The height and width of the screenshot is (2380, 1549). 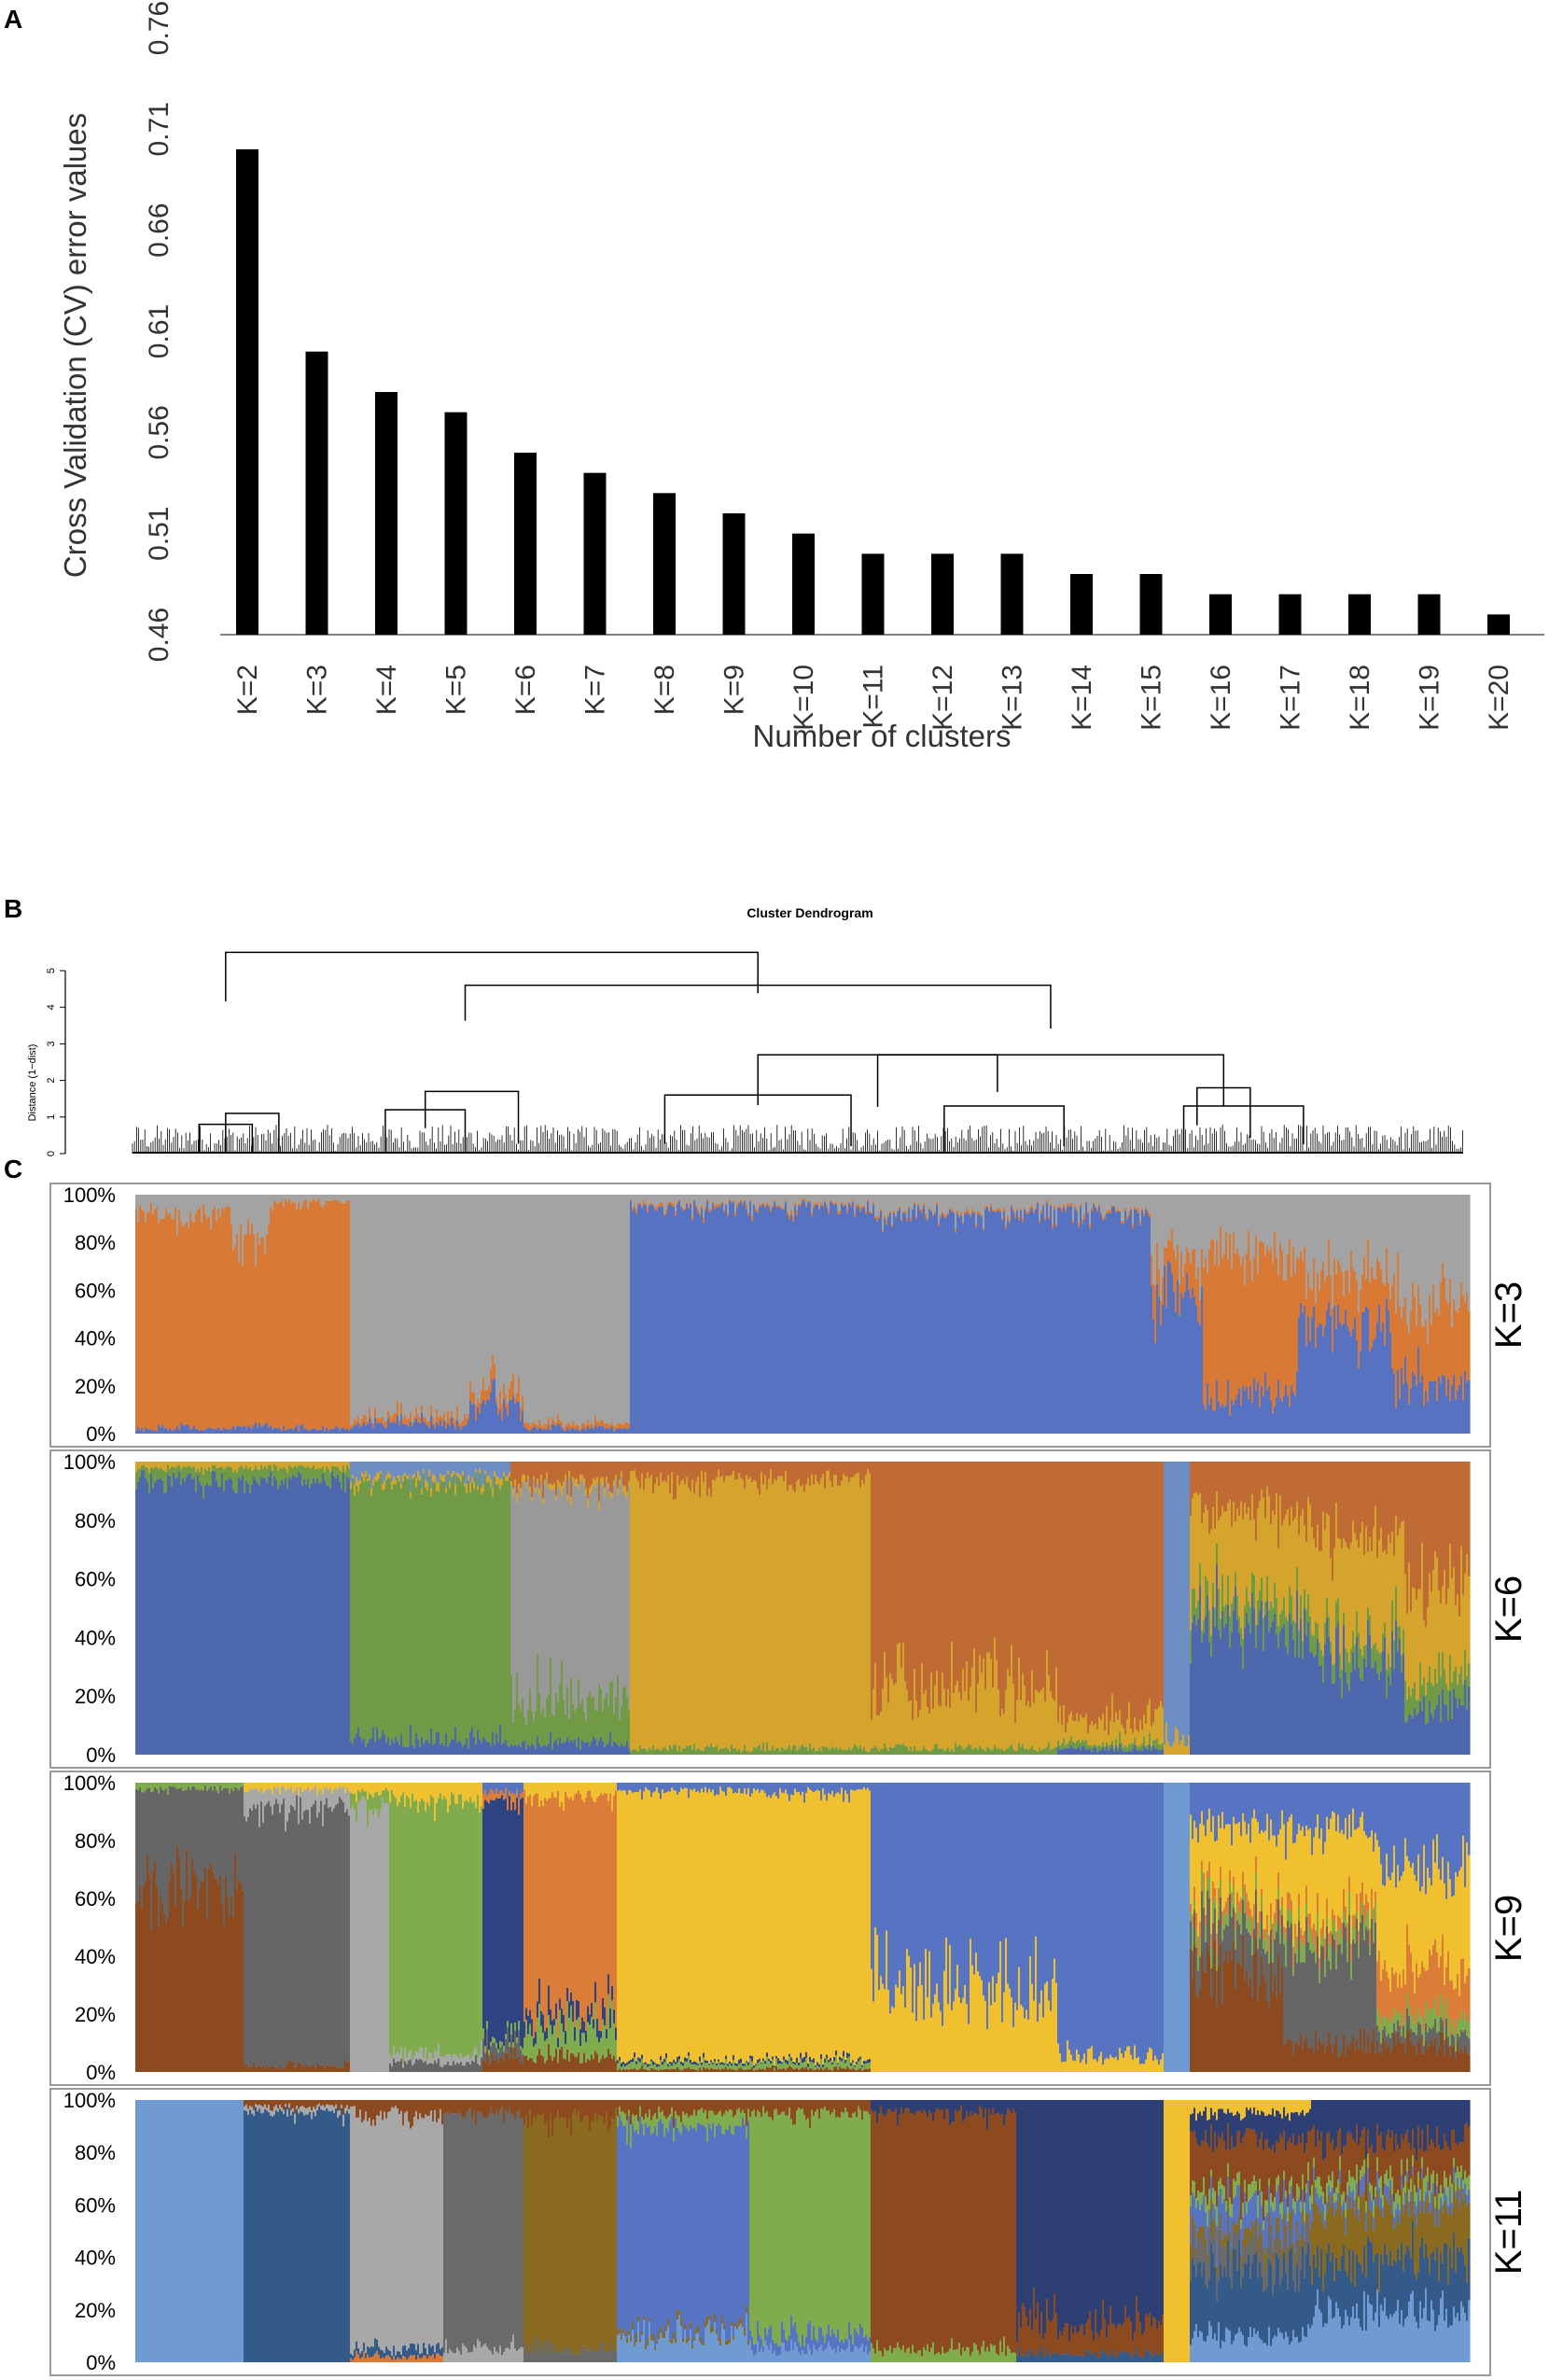 What do you see at coordinates (95, 1290) in the screenshot?
I see `admixture-y-tick-K=3-60%: 60%` at bounding box center [95, 1290].